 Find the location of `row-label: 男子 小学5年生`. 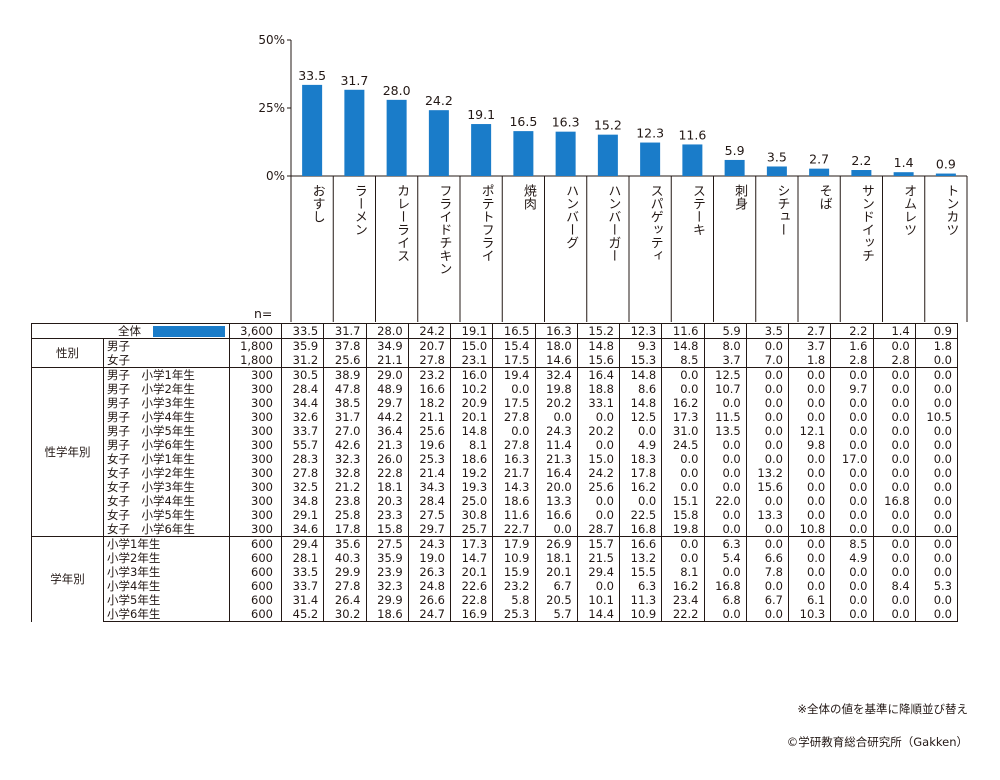

row-label: 男子 小学5年生 is located at coordinates (166, 431).